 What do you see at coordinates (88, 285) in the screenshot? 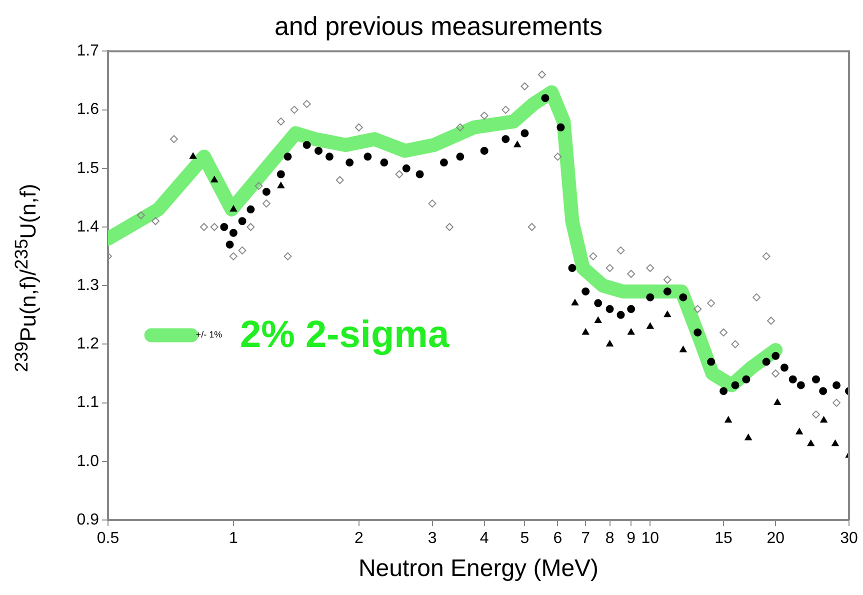
I see `y-tick-label: 1.3` at bounding box center [88, 285].